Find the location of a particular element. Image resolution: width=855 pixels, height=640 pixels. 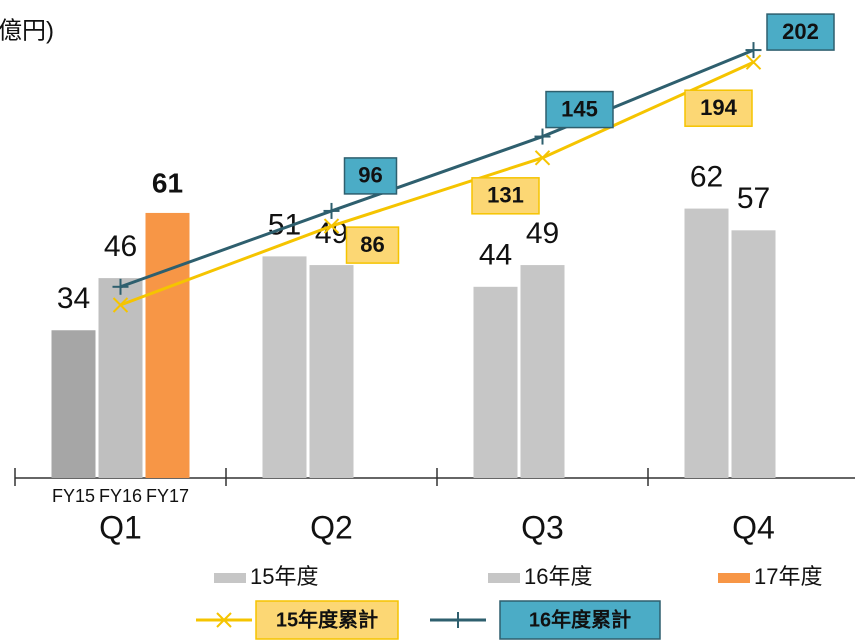

legend-label: 15年度累計 is located at coordinates (327, 619).